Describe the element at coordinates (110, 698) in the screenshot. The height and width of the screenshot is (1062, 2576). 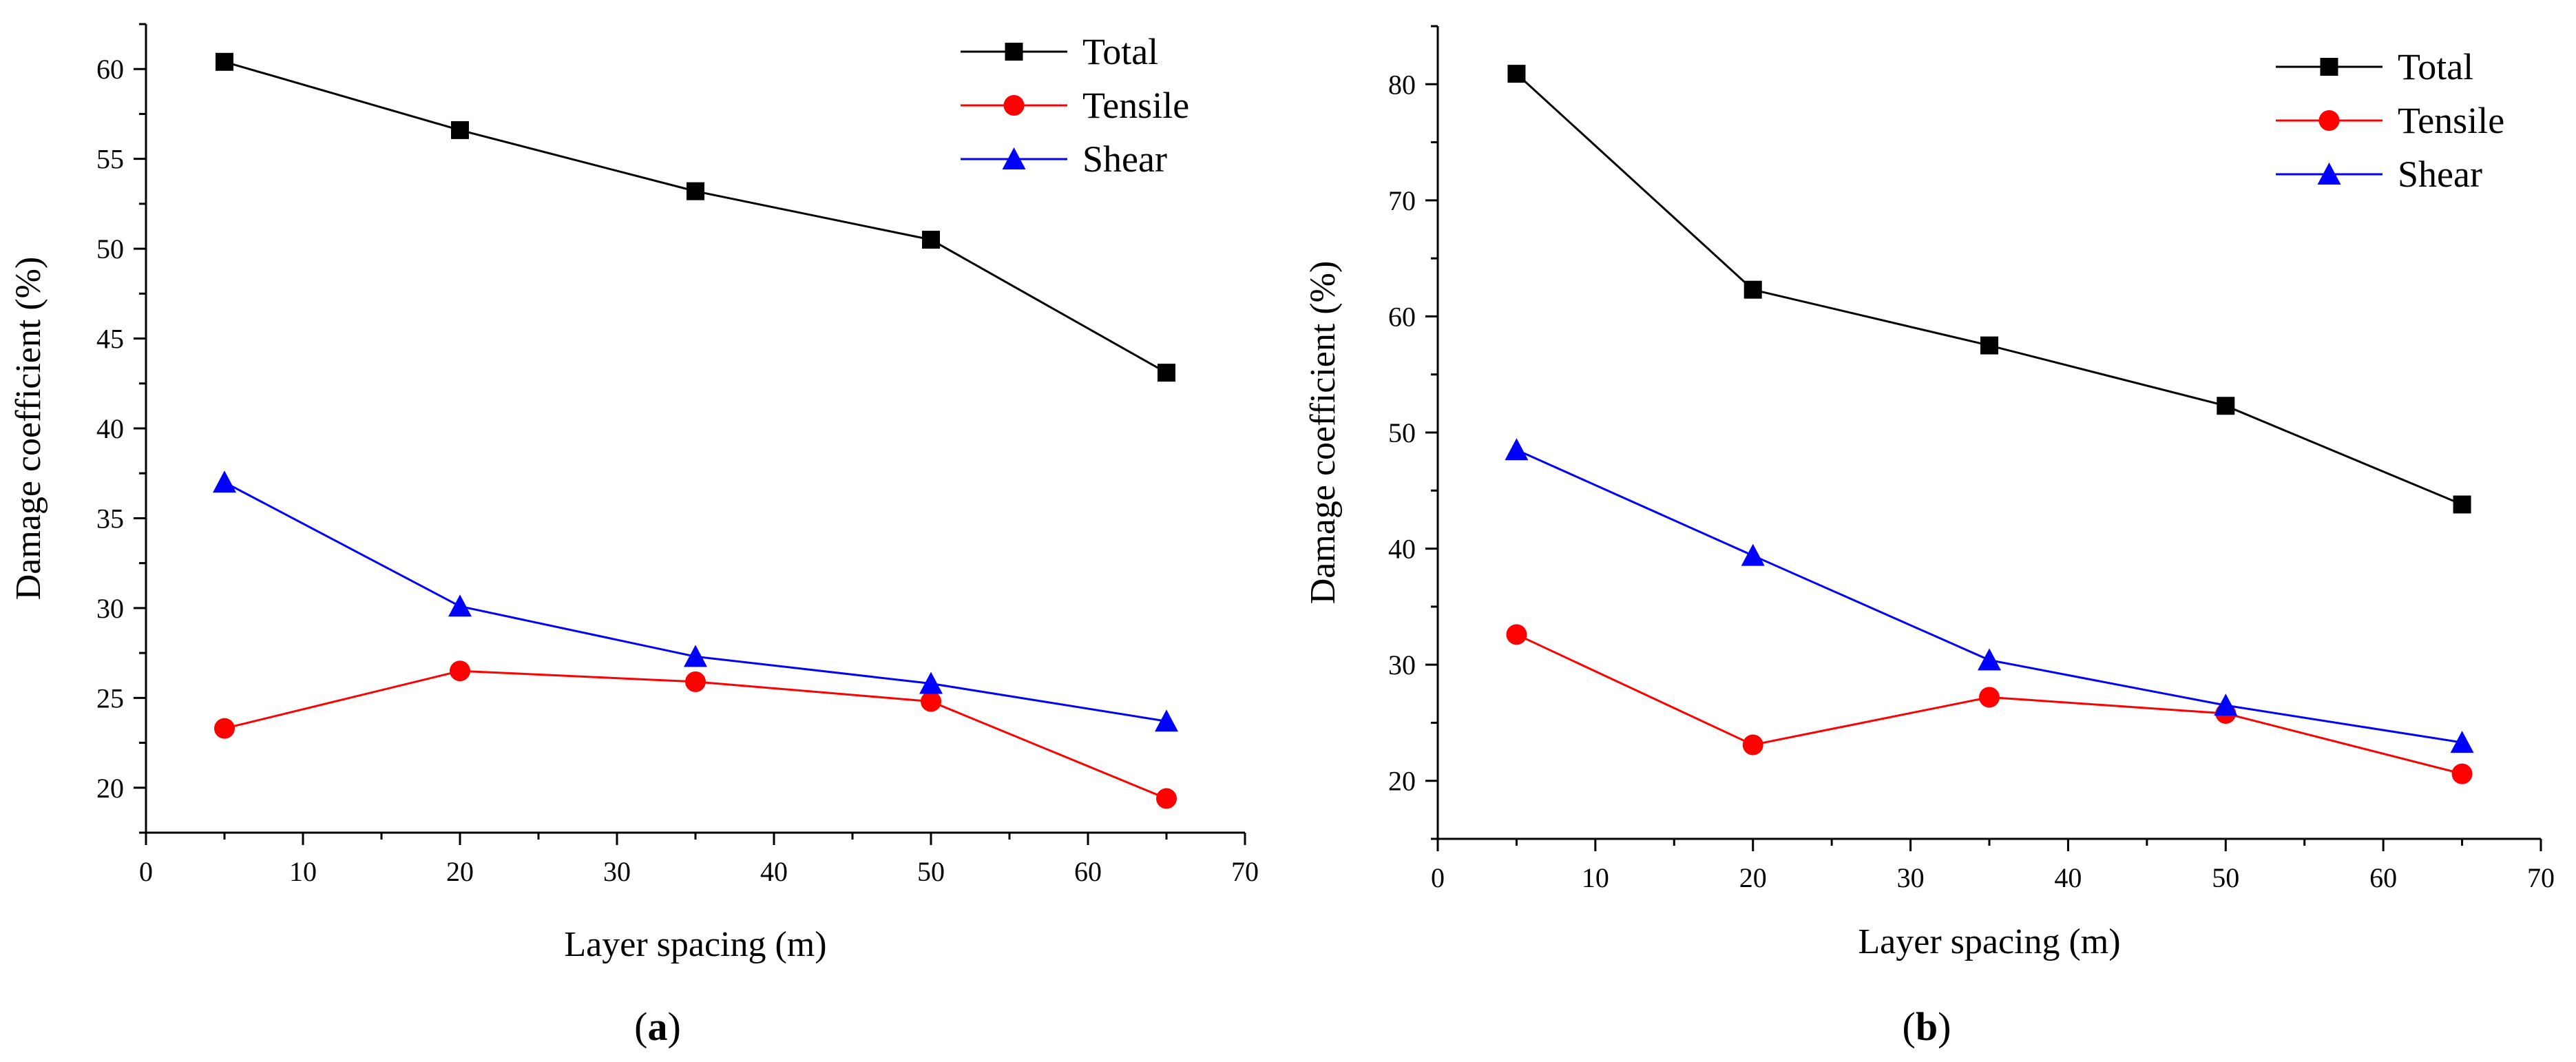
I see `y-tick-label: 25` at that location.